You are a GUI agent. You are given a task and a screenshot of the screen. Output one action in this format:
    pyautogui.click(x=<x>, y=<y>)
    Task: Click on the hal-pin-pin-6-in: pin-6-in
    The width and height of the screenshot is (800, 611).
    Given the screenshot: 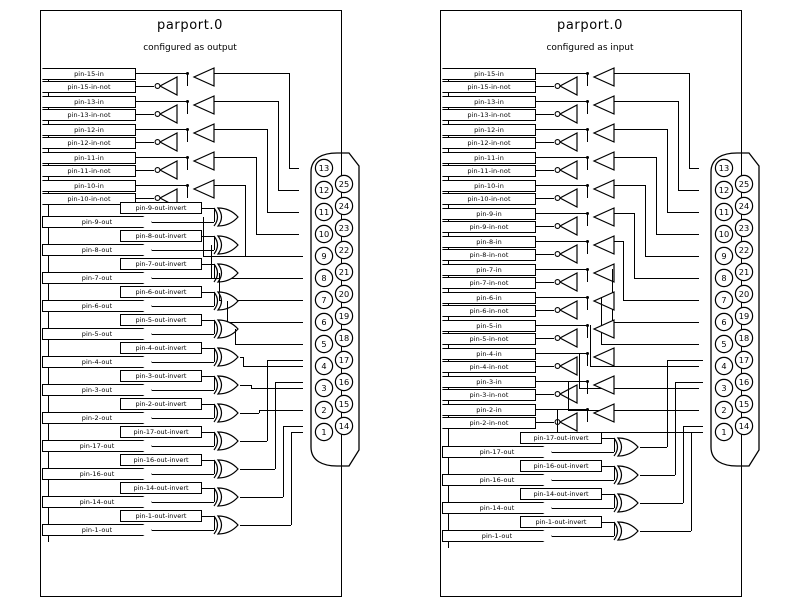 What is the action you would take?
    pyautogui.click(x=489, y=298)
    